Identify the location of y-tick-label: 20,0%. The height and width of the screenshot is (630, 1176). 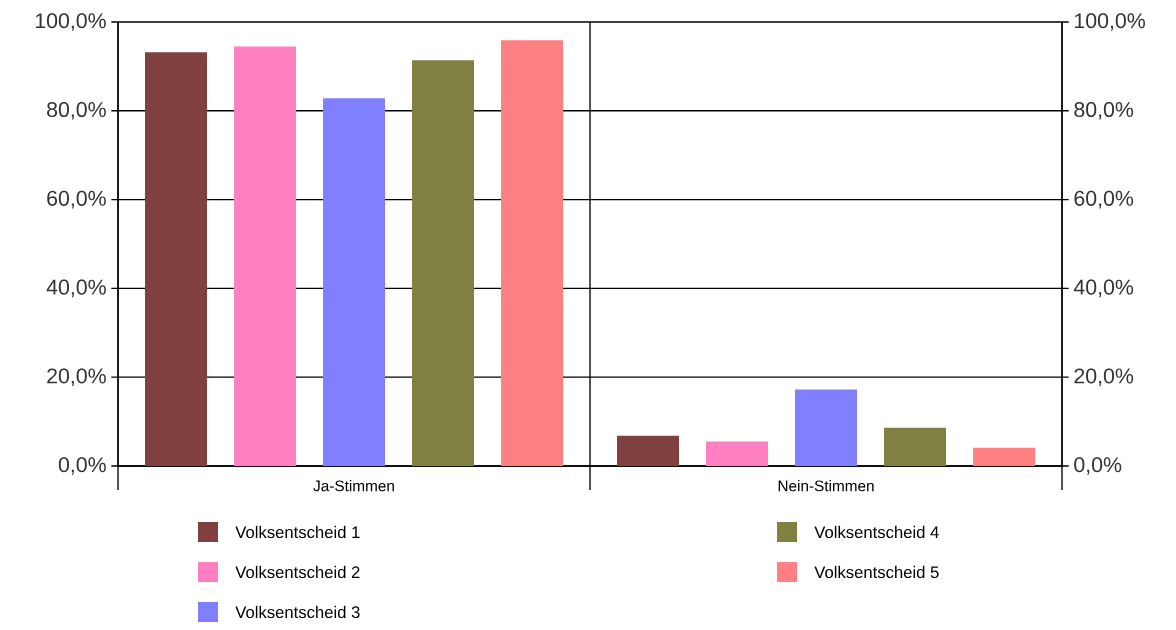
(76, 377).